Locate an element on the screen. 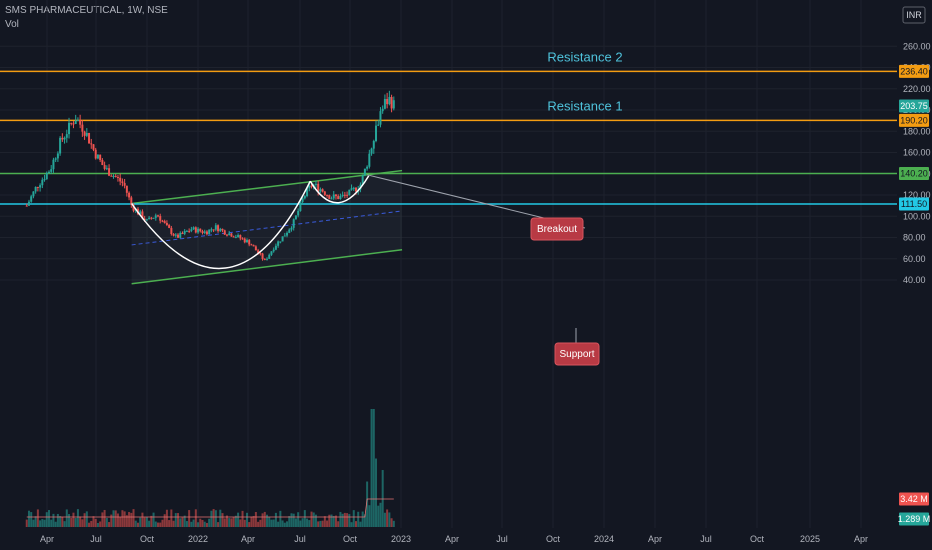 The height and width of the screenshot is (550, 932). candles is located at coordinates (210, 175).